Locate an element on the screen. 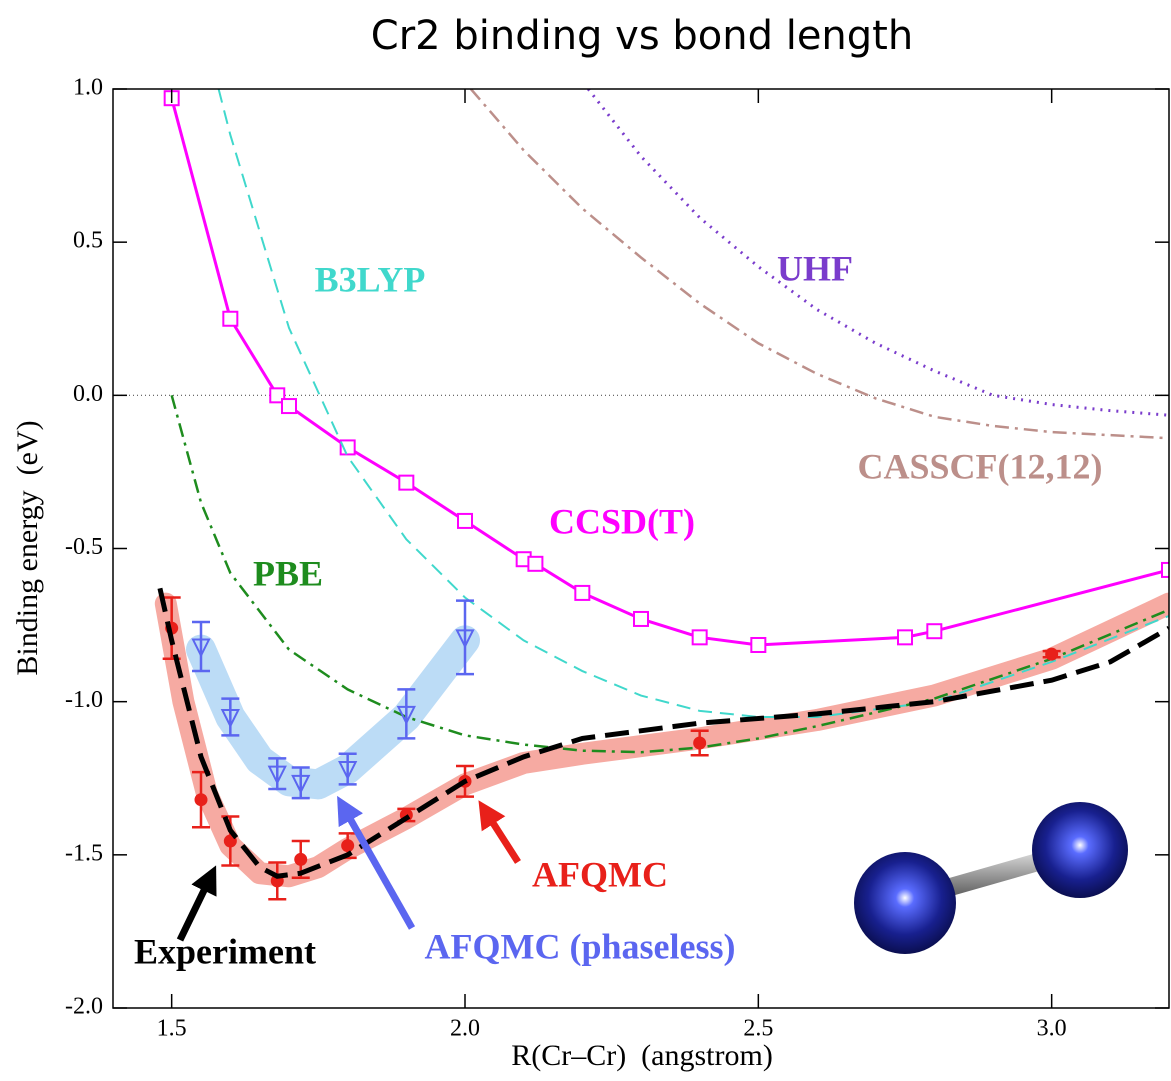 This screenshot has height=1081, width=1171. series-label: CCSD(T) is located at coordinates (622, 521).